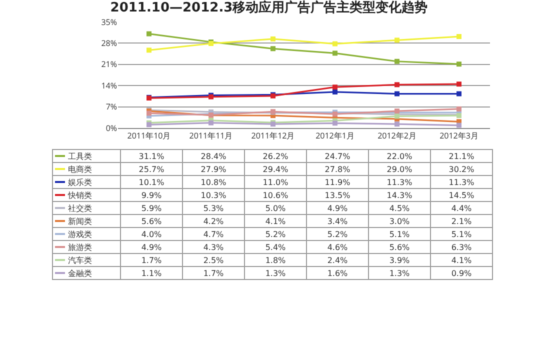 Image resolution: width=538 pixels, height=340 pixels. Describe the element at coordinates (86, 260) in the screenshot. I see `legend-label: 汽车类` at that location.